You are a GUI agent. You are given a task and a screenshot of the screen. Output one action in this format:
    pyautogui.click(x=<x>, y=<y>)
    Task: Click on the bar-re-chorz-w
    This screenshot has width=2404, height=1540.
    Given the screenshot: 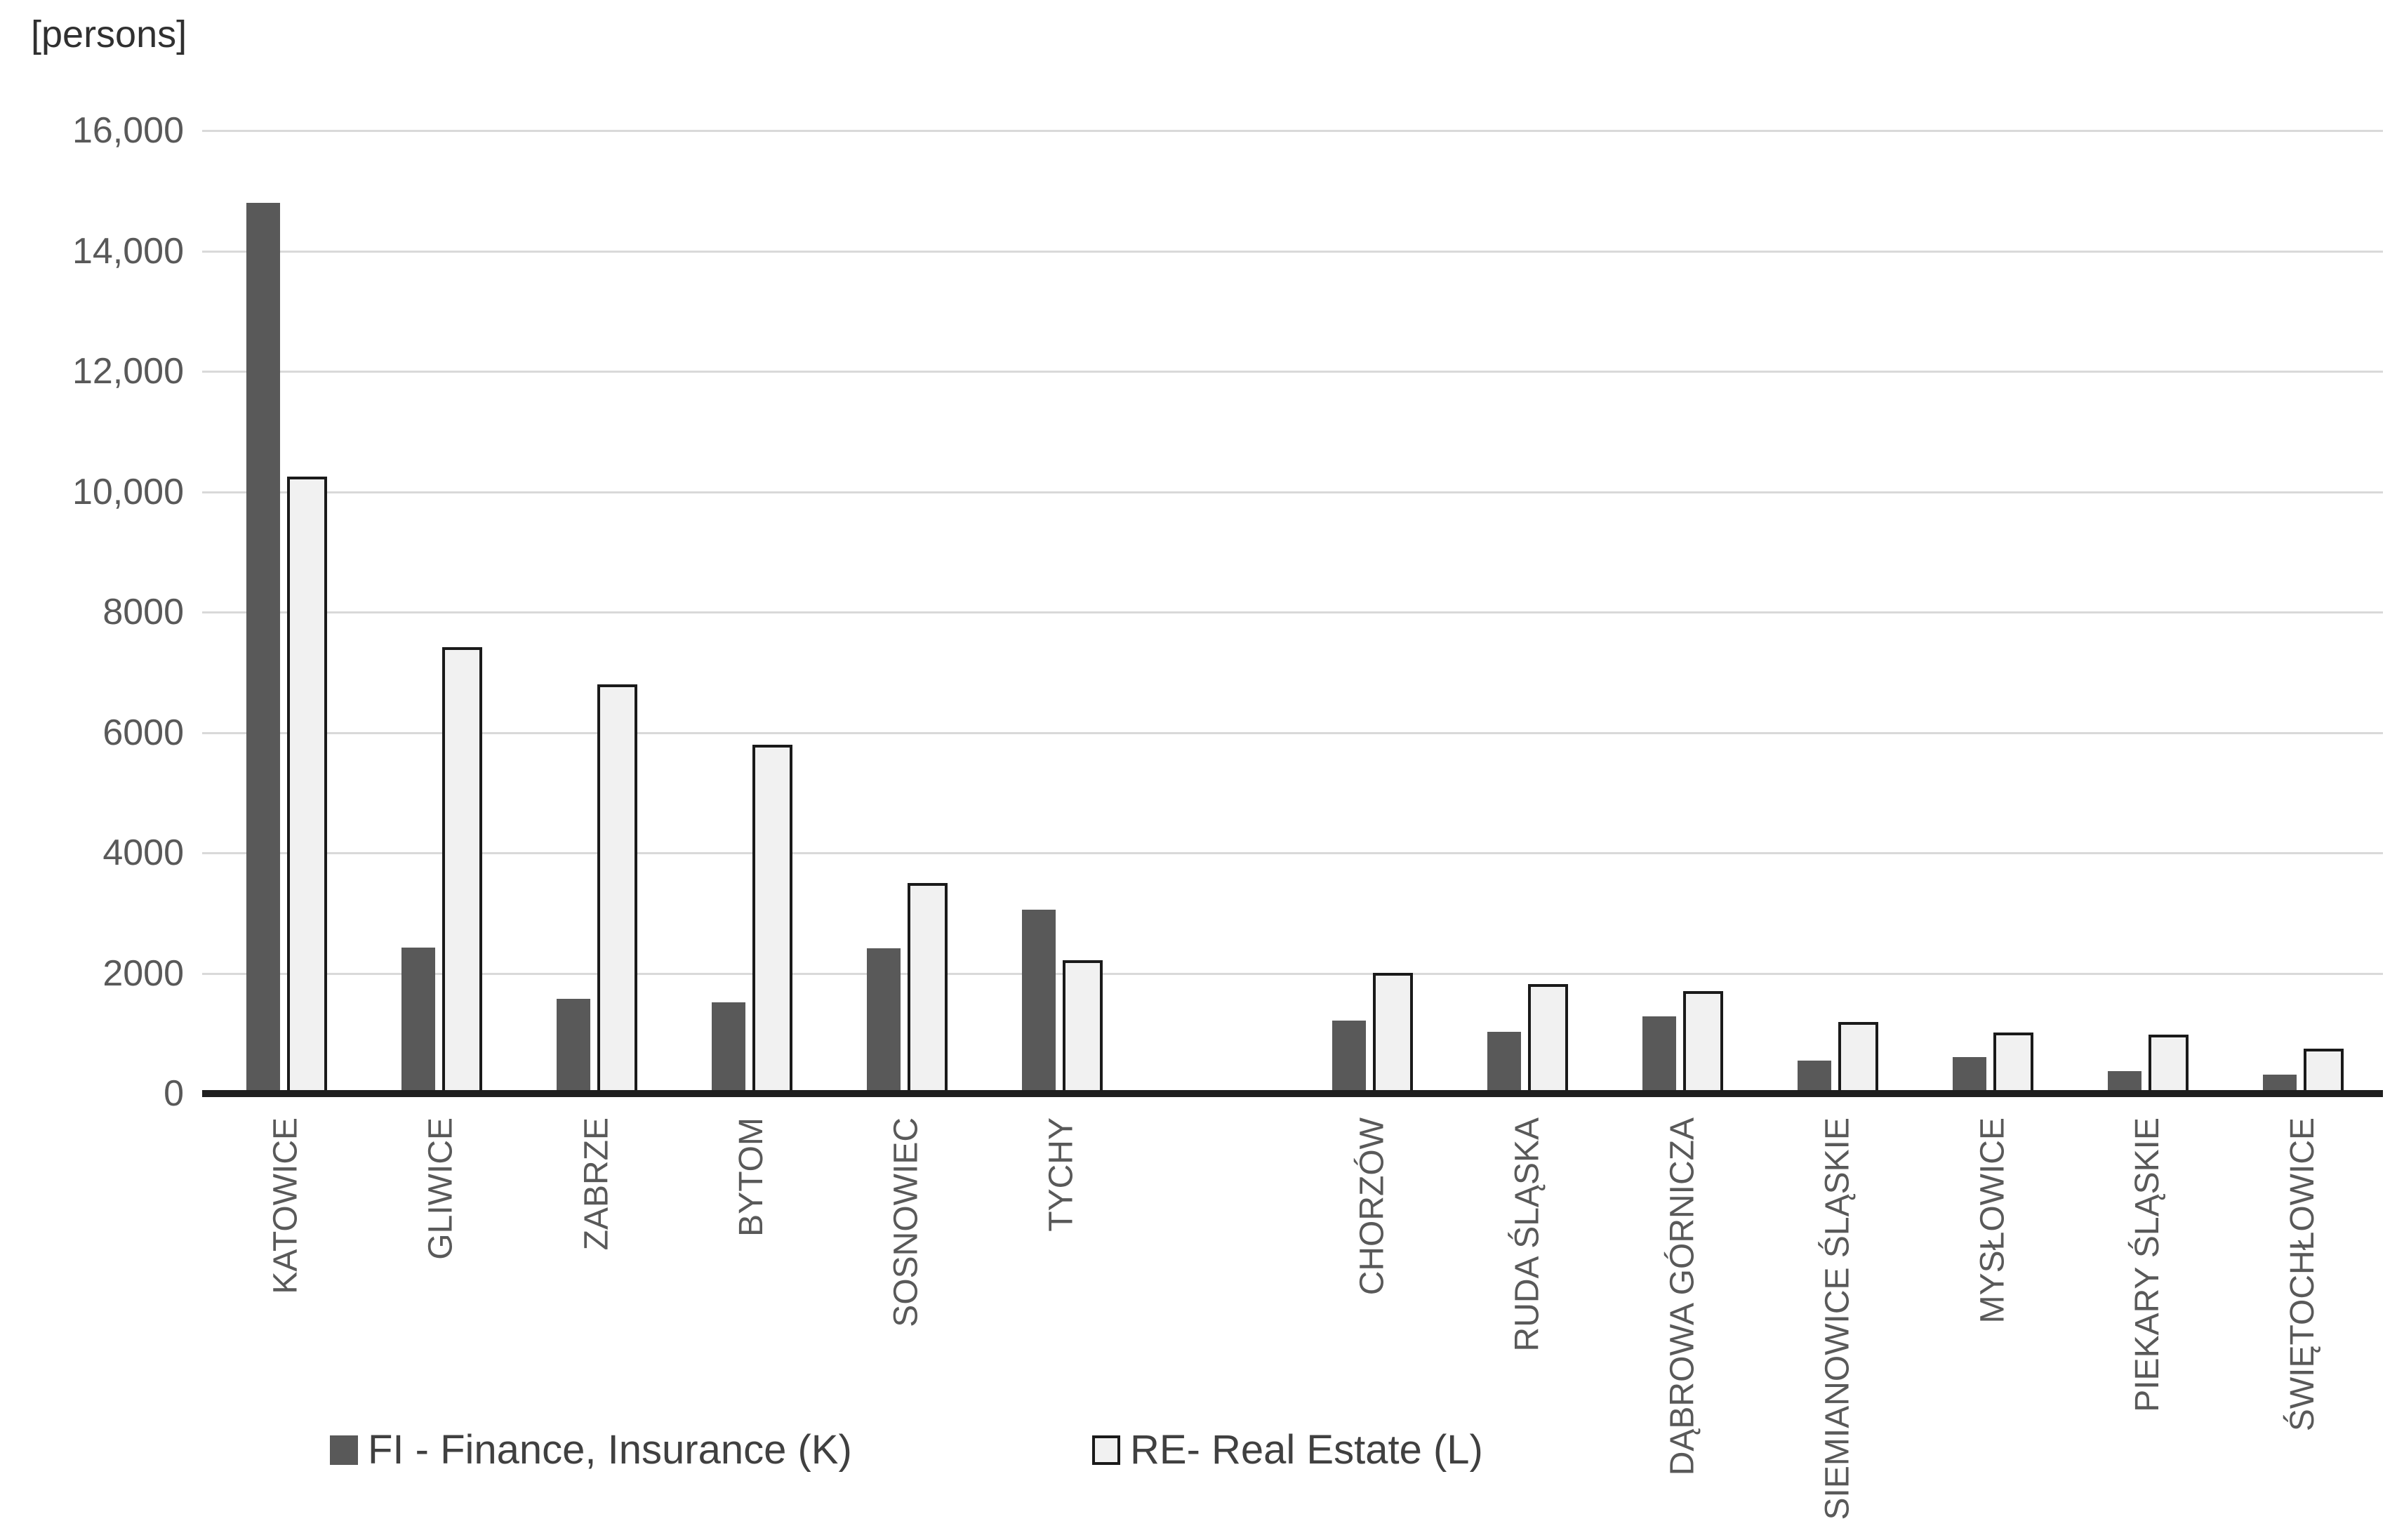 What is the action you would take?
    pyautogui.click(x=1393, y=1034)
    